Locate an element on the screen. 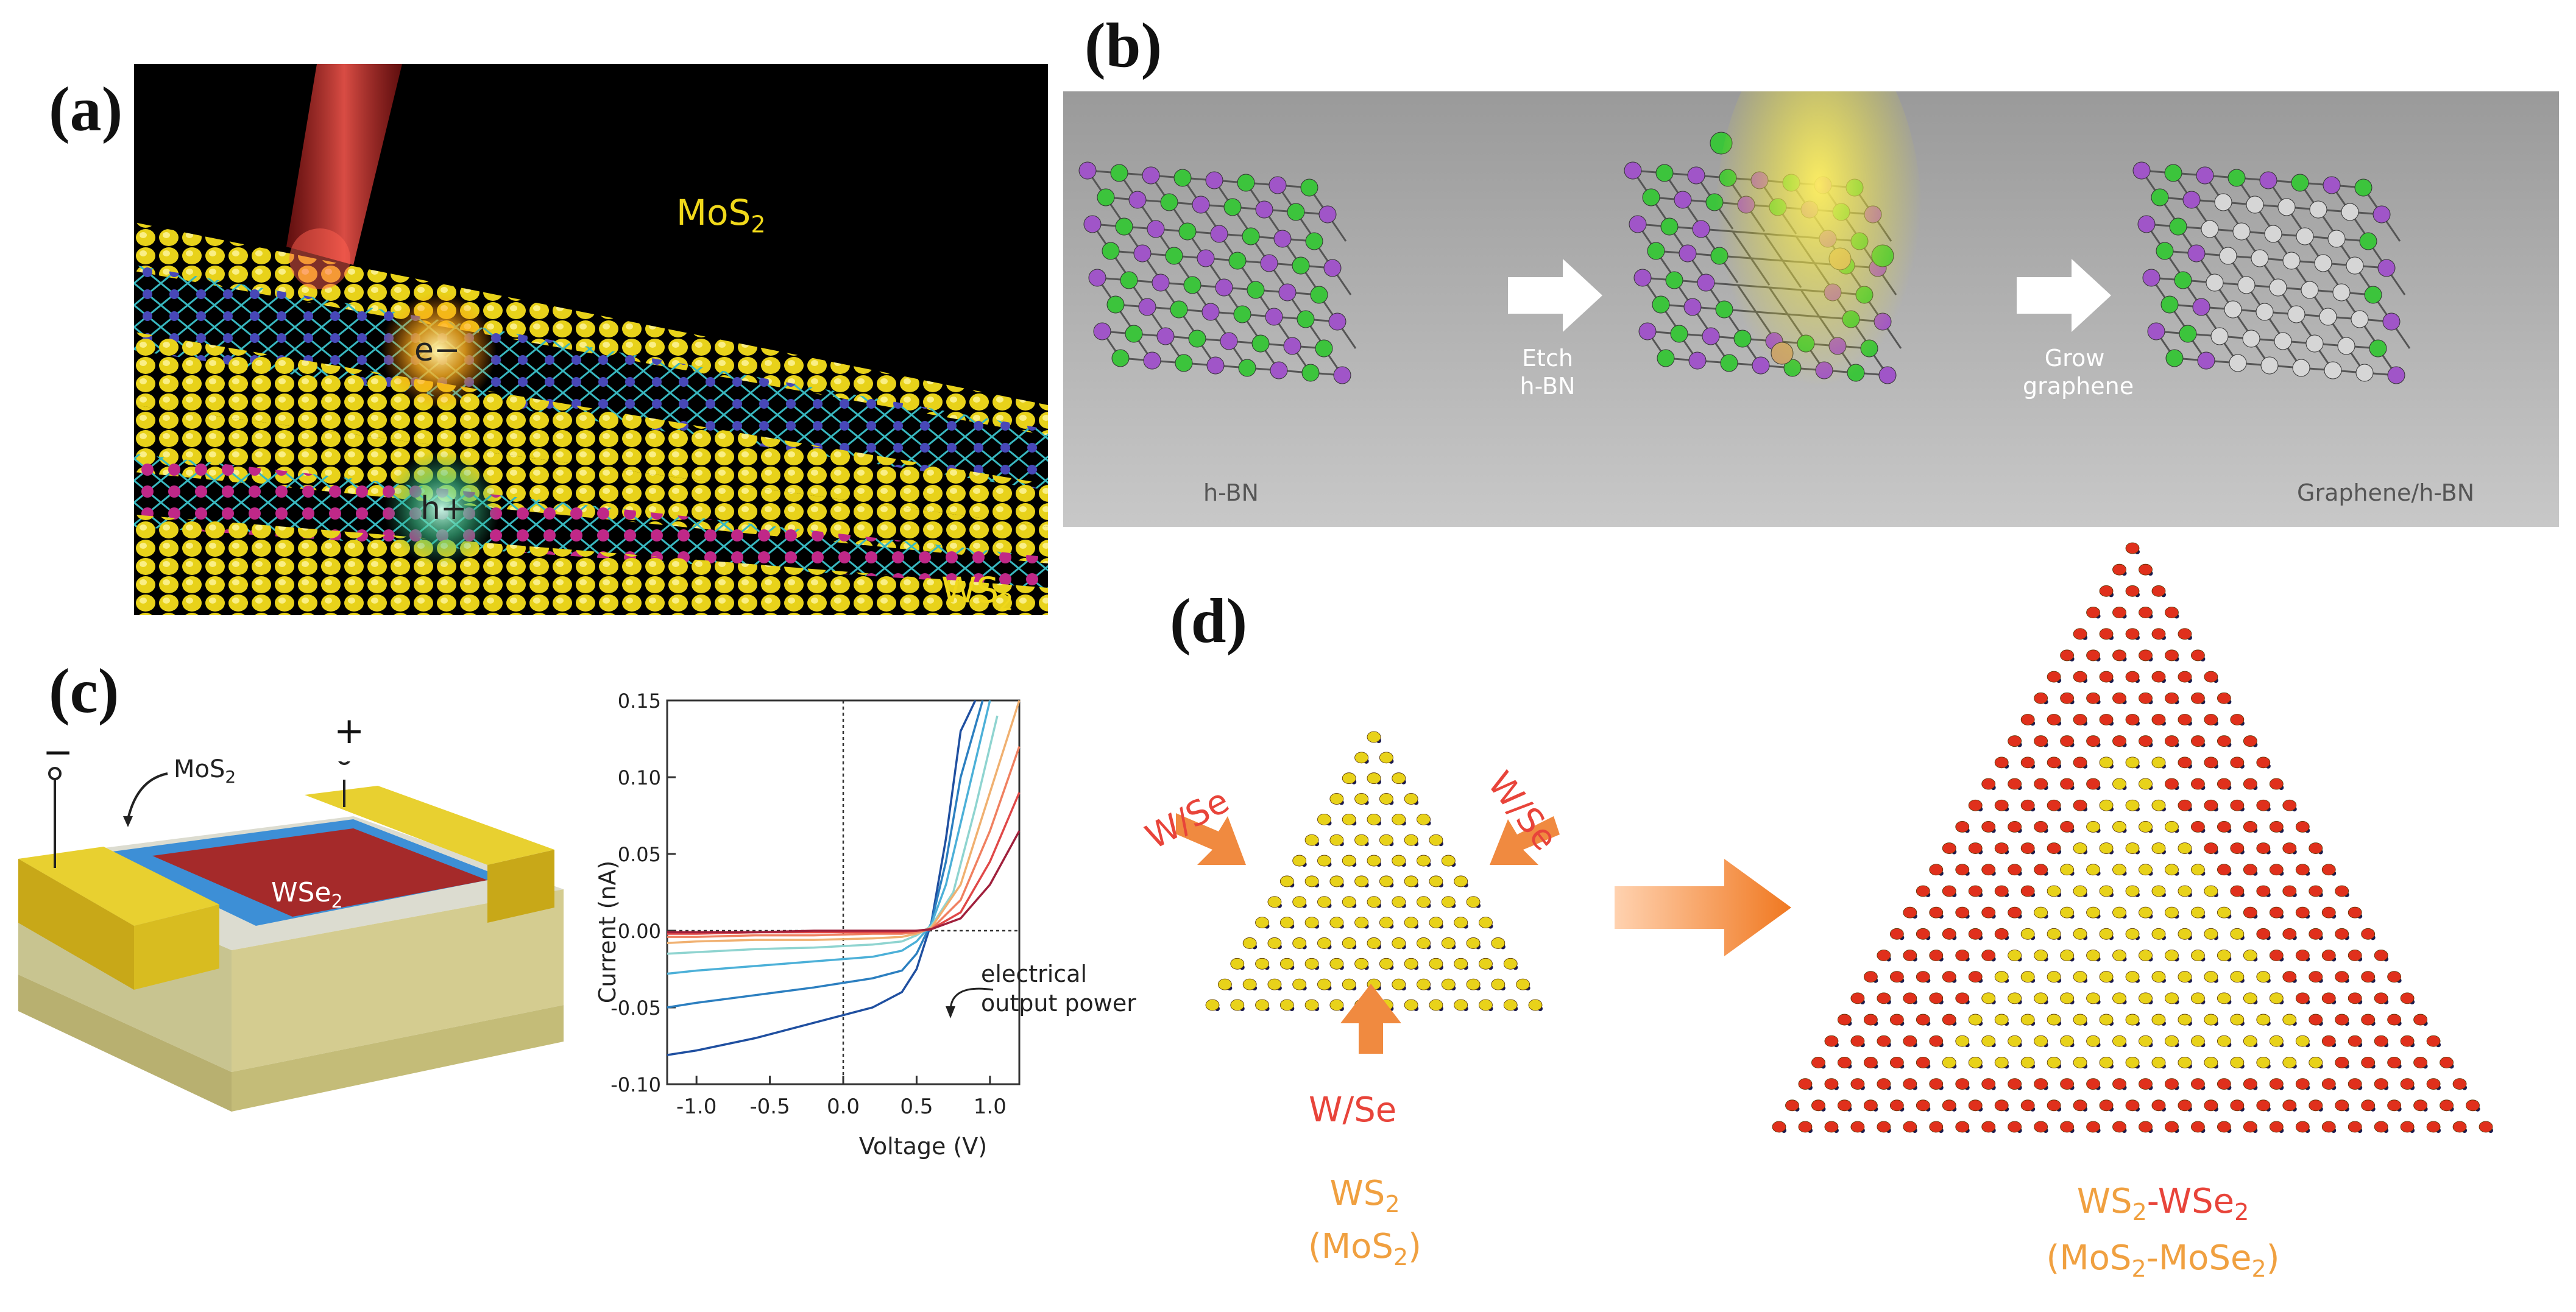 This screenshot has height=1312, width=2576. panel-c-device is located at coordinates (291, 936).